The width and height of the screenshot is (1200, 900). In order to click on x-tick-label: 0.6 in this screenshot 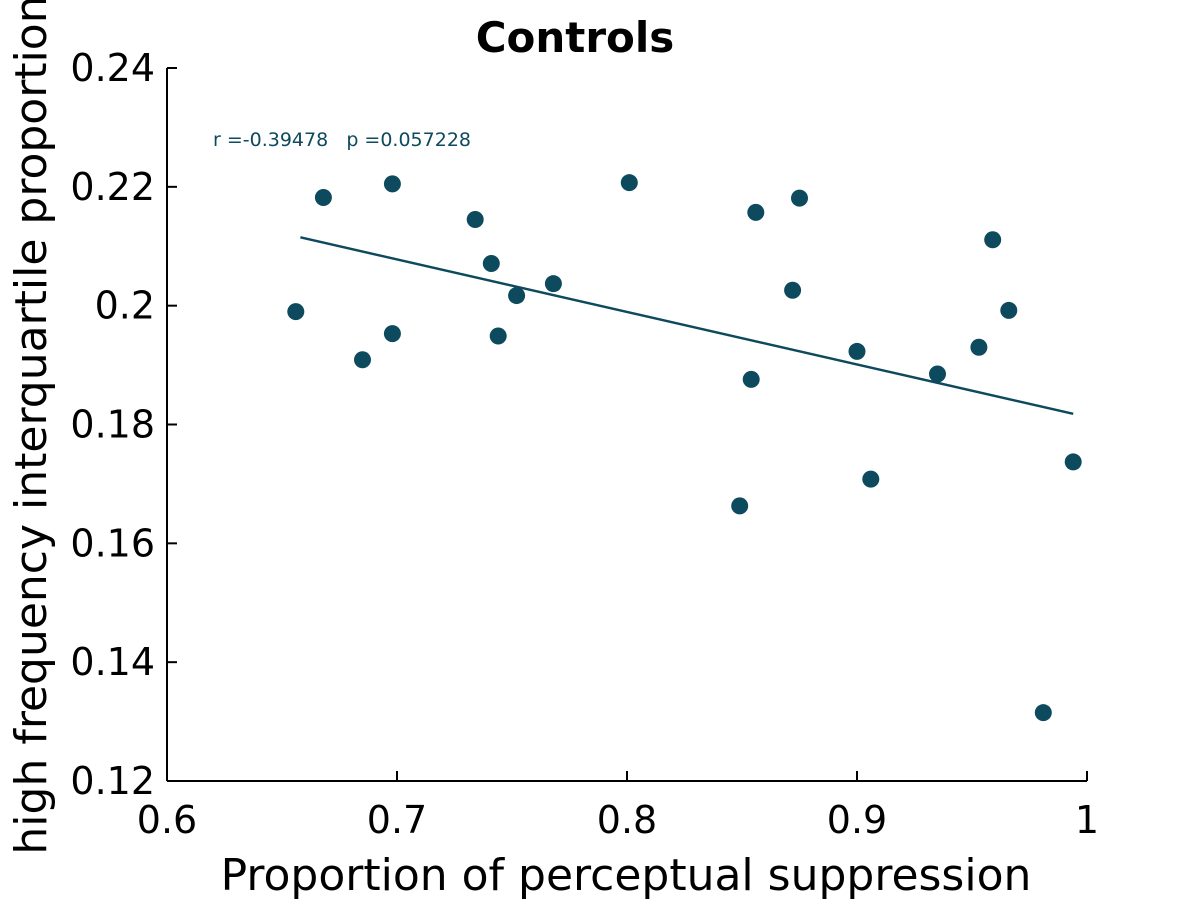, I will do `click(167, 820)`.